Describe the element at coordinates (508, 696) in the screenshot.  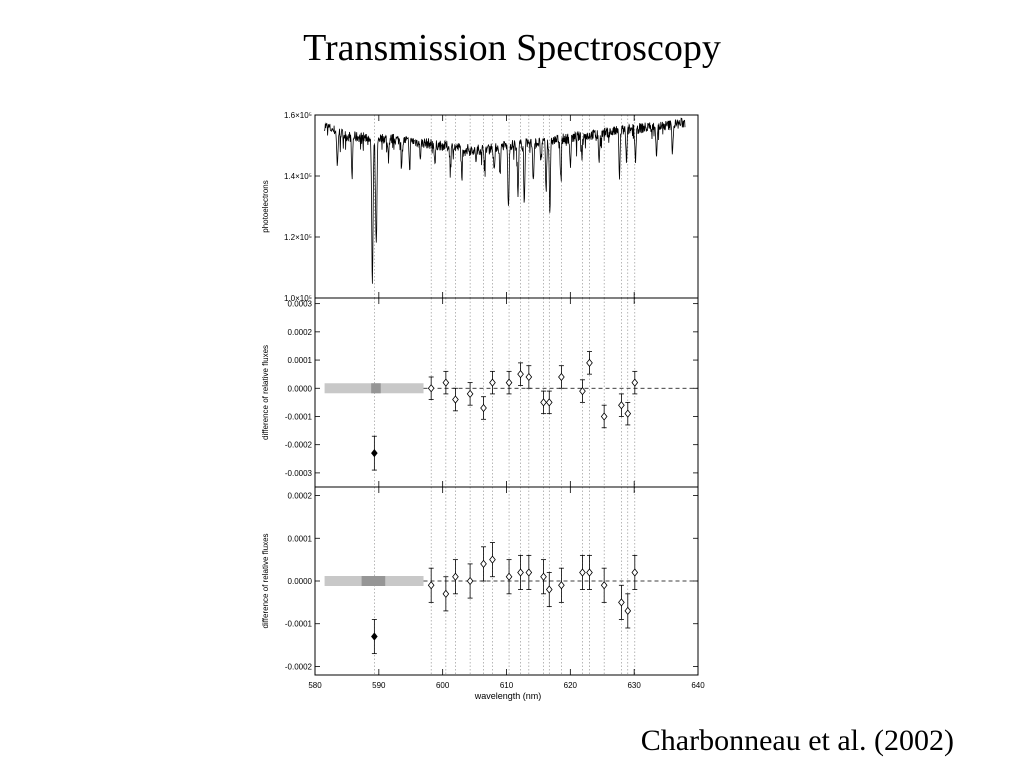
I see `x-axis-label: wavelength (nm)` at that location.